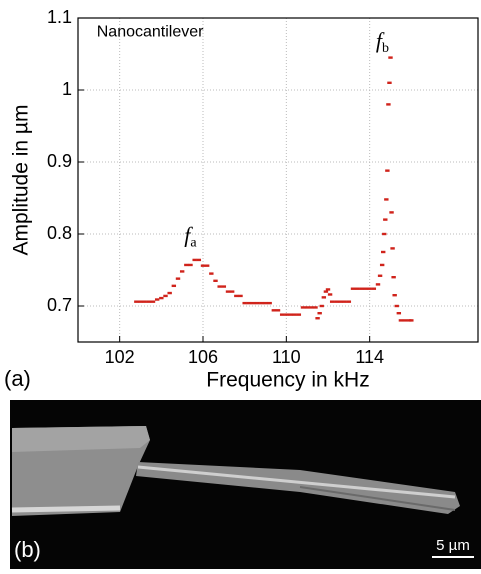 Image resolution: width=481 pixels, height=574 pixels. What do you see at coordinates (59, 161) in the screenshot?
I see `y-tick-label: 0.9` at bounding box center [59, 161].